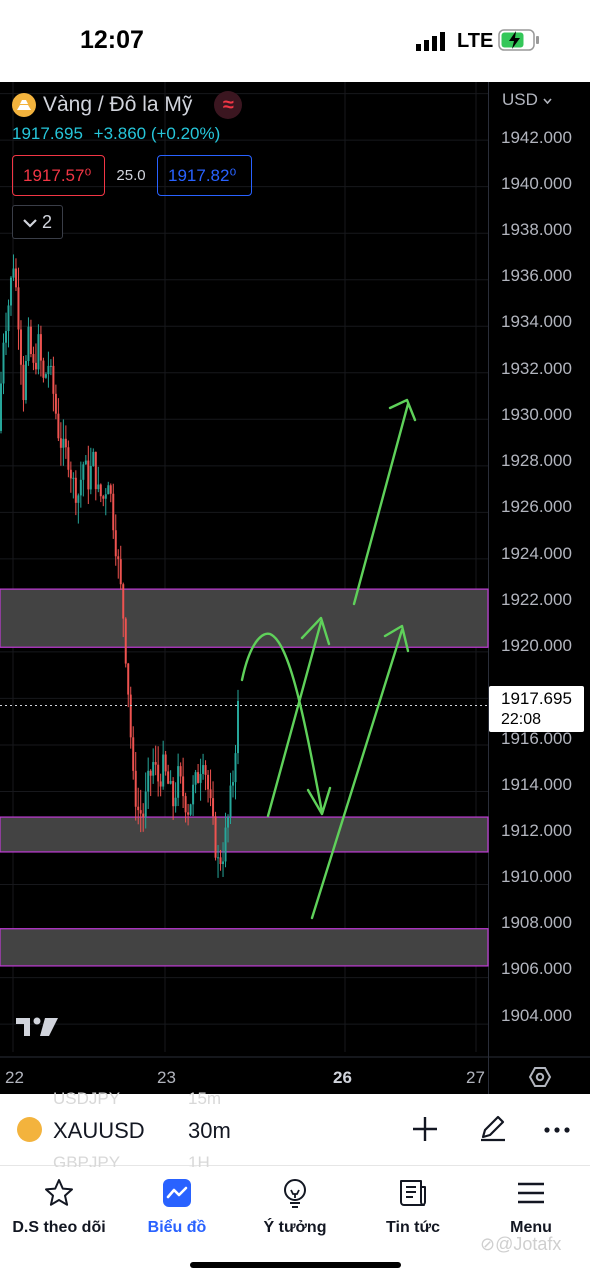 The width and height of the screenshot is (590, 1280). Describe the element at coordinates (295, 1265) in the screenshot. I see `home-indicator` at that location.